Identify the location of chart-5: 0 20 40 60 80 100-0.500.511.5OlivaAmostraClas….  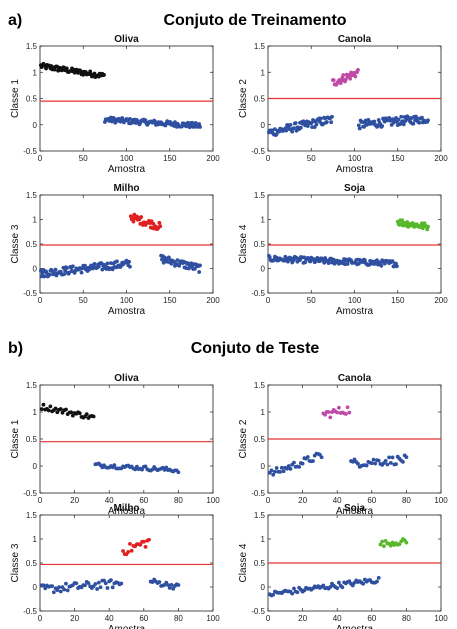
(115, 445).